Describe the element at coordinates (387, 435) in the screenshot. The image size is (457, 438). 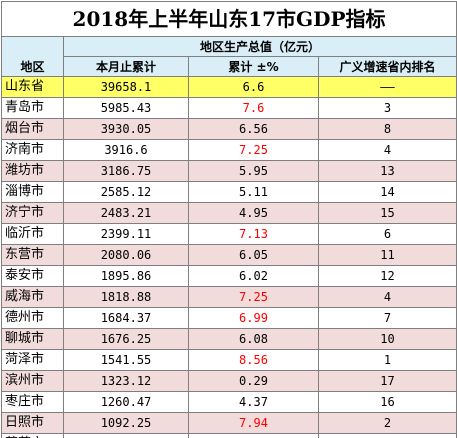
I see `cell-rank: 9` at that location.